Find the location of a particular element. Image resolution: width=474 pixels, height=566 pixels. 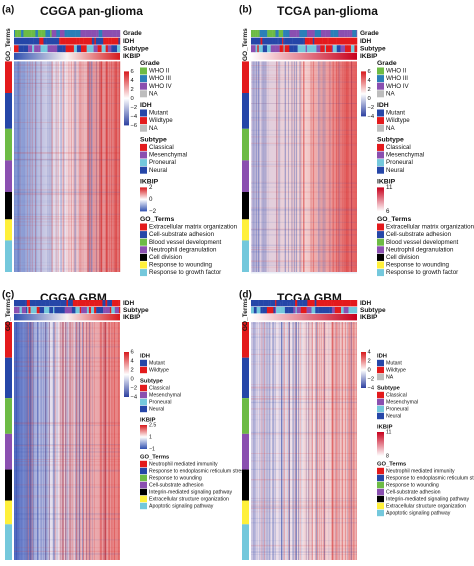

expression-colorbar is located at coordinates (363, 370).